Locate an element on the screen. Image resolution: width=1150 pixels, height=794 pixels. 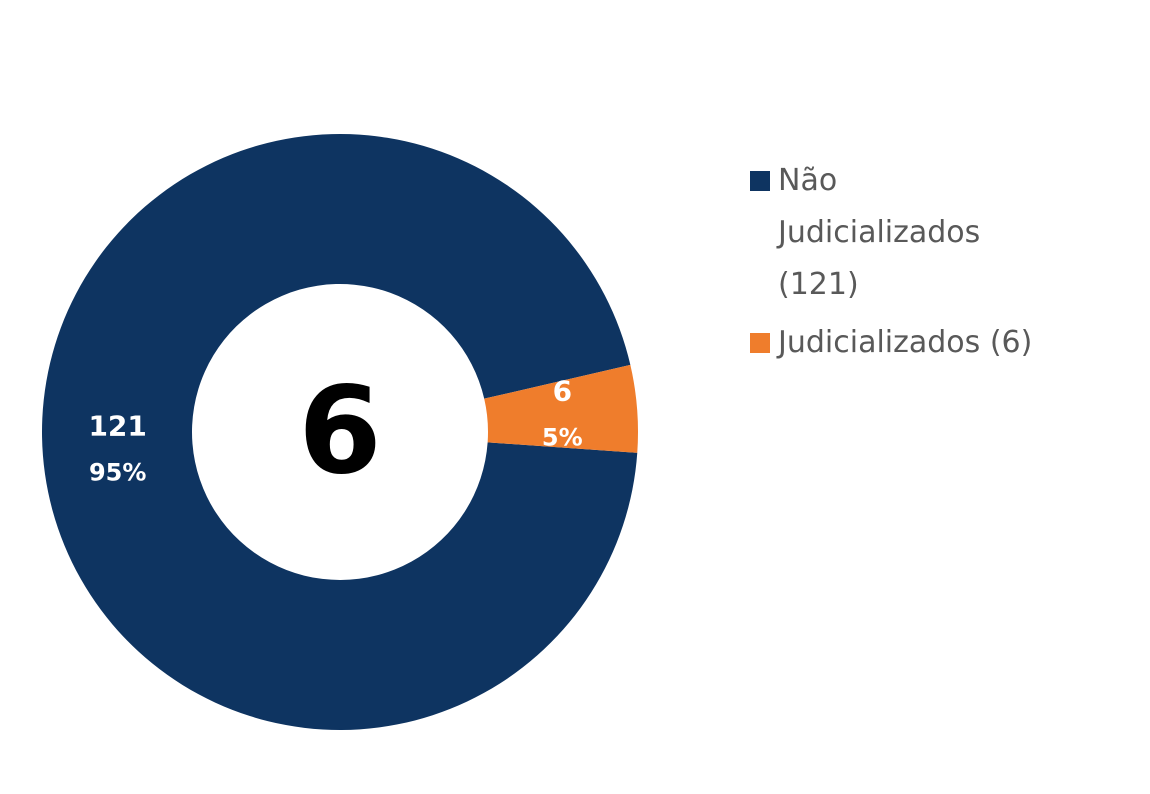
legend-item: Judicializados (6) is located at coordinates (900, 343).